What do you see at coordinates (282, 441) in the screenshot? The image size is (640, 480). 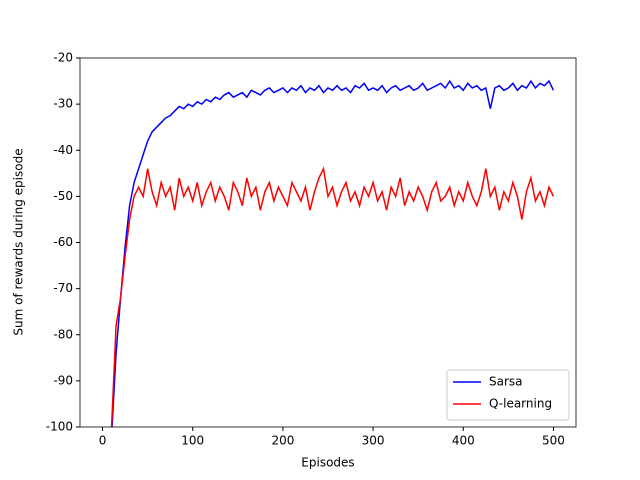 I see `x-tick-label: 200` at bounding box center [282, 441].